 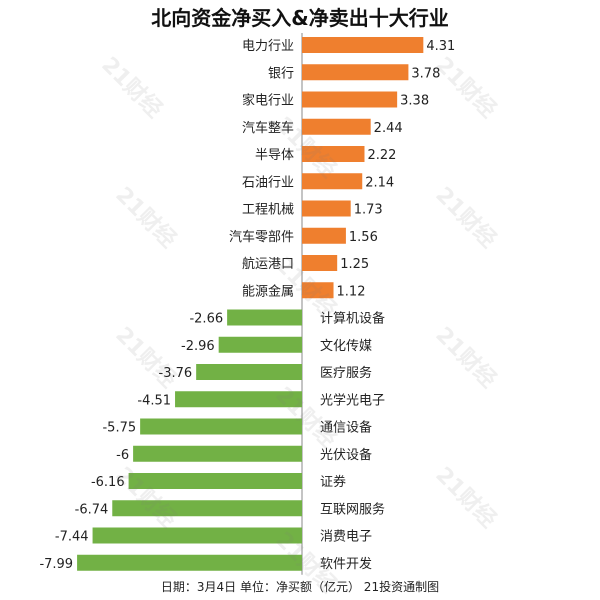 What do you see at coordinates (351, 291) in the screenshot?
I see `value-label: 1.12` at bounding box center [351, 291].